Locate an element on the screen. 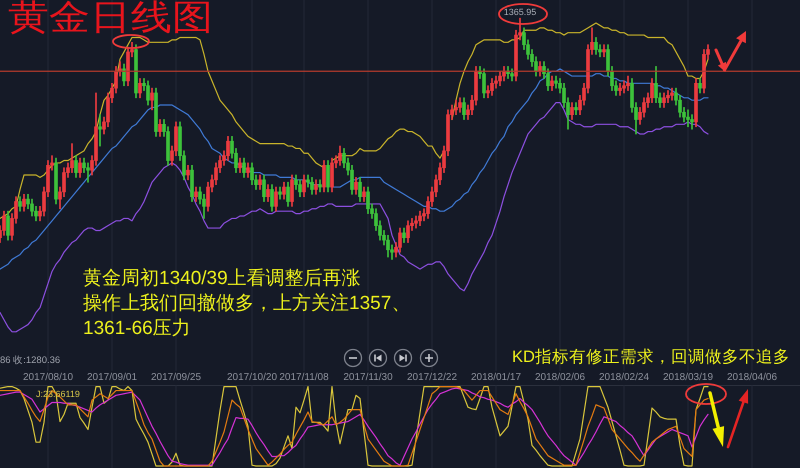 The width and height of the screenshot is (800, 468). x-tick-label: 2018/01/17 is located at coordinates (496, 377).